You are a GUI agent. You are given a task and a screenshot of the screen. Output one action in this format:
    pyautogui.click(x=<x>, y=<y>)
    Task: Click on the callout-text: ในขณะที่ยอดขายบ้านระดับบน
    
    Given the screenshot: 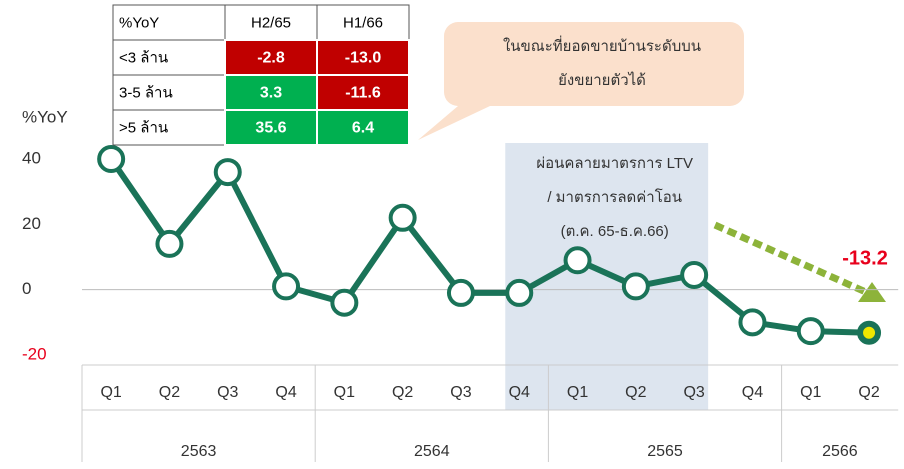 What is the action you would take?
    pyautogui.click(x=602, y=45)
    